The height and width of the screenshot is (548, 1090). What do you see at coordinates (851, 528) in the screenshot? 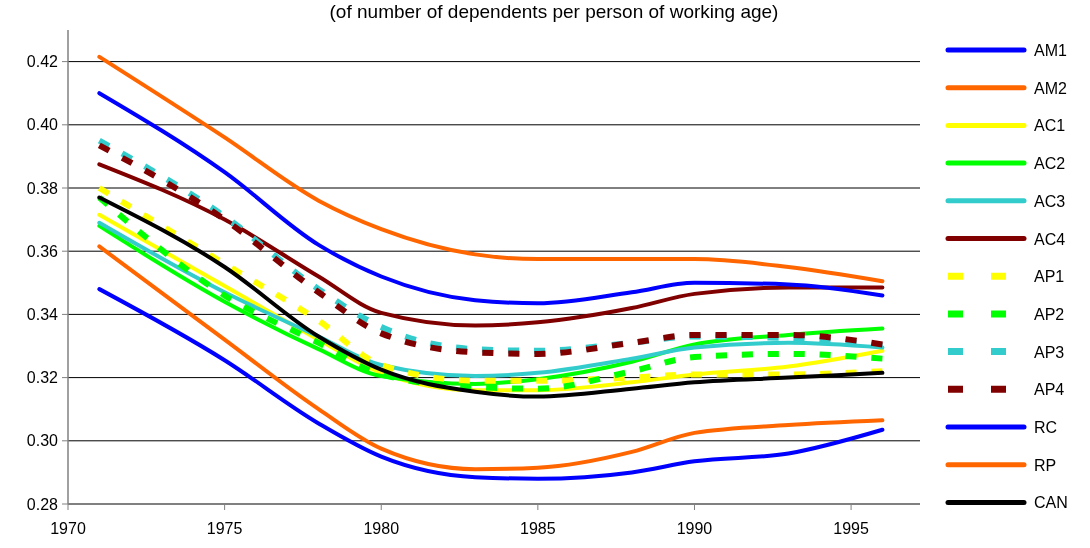
I see `x-tick-label: 1995` at bounding box center [851, 528].